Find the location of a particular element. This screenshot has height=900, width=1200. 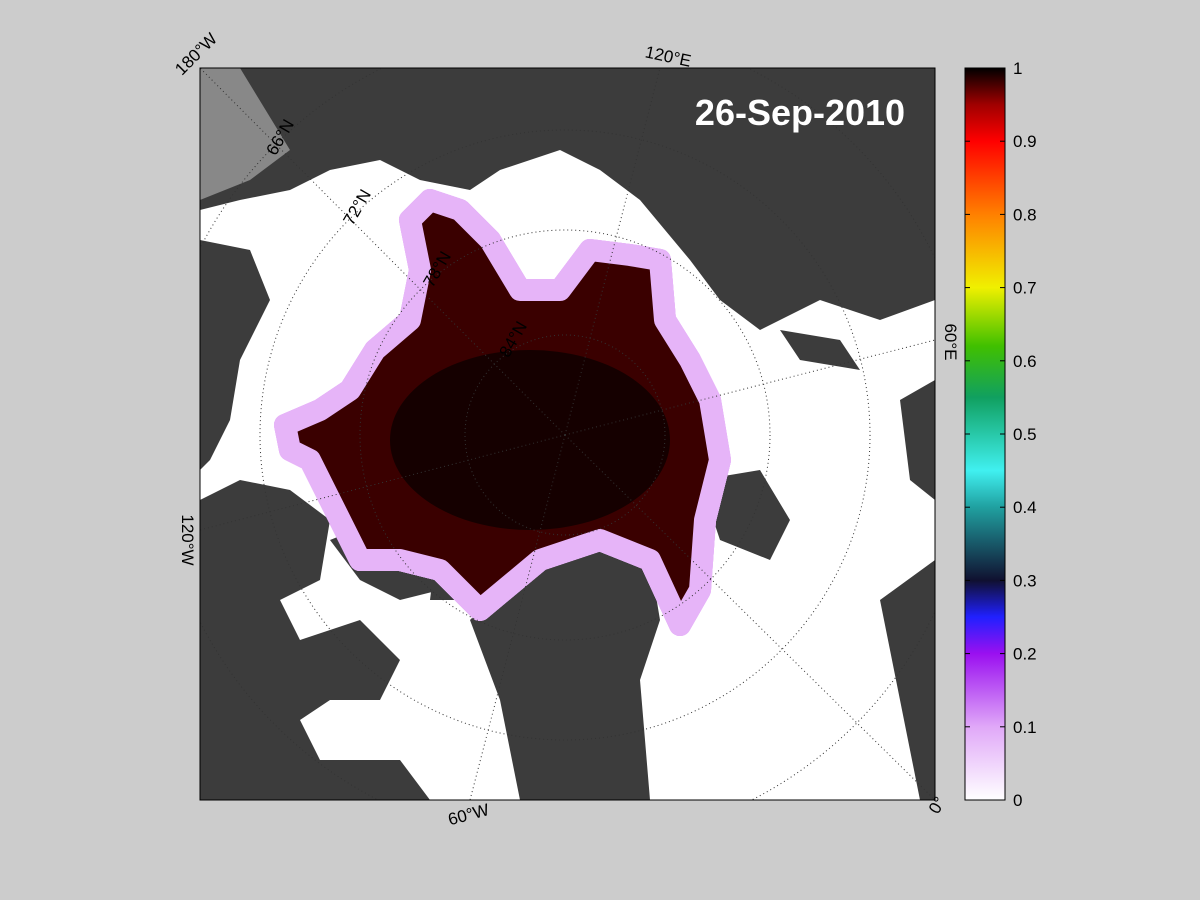

colorbar-tick-label: 0.9 is located at coordinates (1025, 141).